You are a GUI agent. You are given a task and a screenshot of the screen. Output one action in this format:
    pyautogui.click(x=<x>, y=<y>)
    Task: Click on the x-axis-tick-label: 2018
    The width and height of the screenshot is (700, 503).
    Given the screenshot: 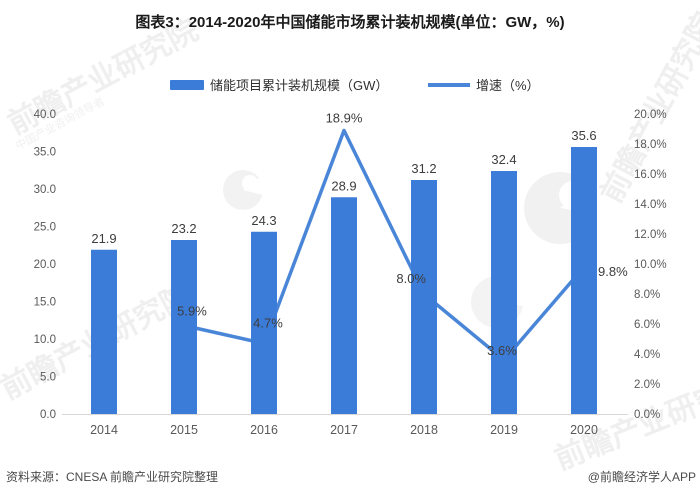 What is the action you would take?
    pyautogui.click(x=424, y=430)
    